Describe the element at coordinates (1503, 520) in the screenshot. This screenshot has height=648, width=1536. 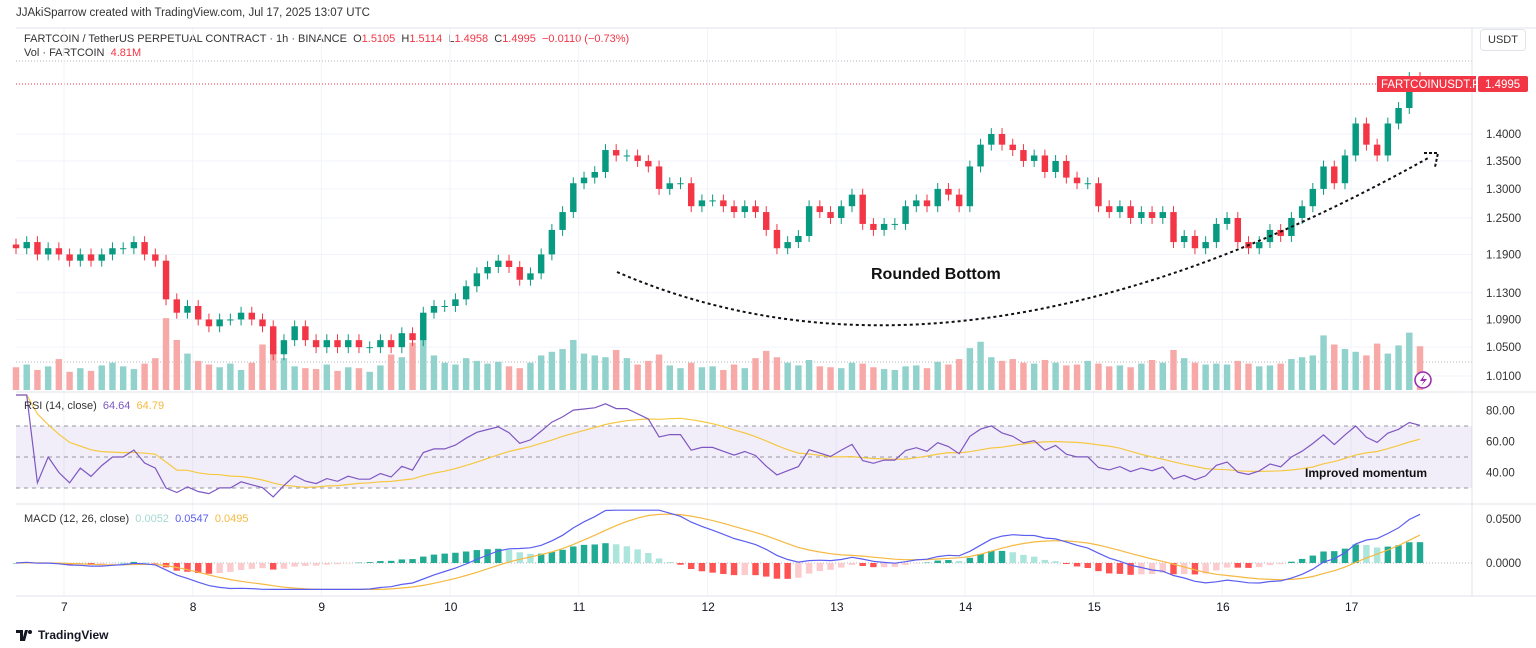
I see `macd-tick-label: 0.0500` at that location.